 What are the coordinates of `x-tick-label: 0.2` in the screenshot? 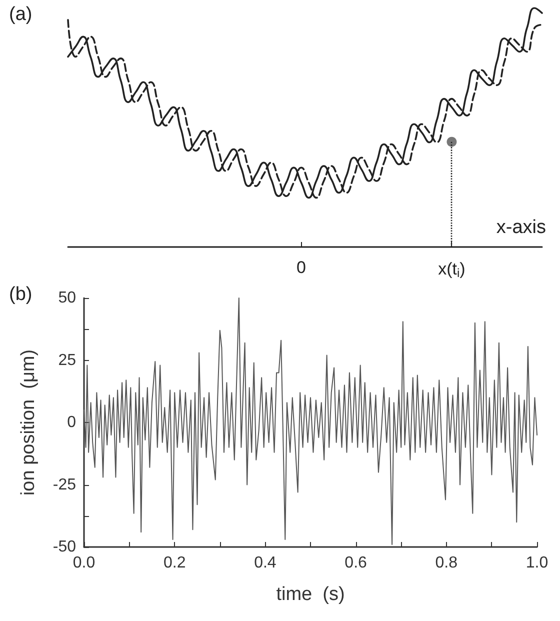 It's located at (174, 563).